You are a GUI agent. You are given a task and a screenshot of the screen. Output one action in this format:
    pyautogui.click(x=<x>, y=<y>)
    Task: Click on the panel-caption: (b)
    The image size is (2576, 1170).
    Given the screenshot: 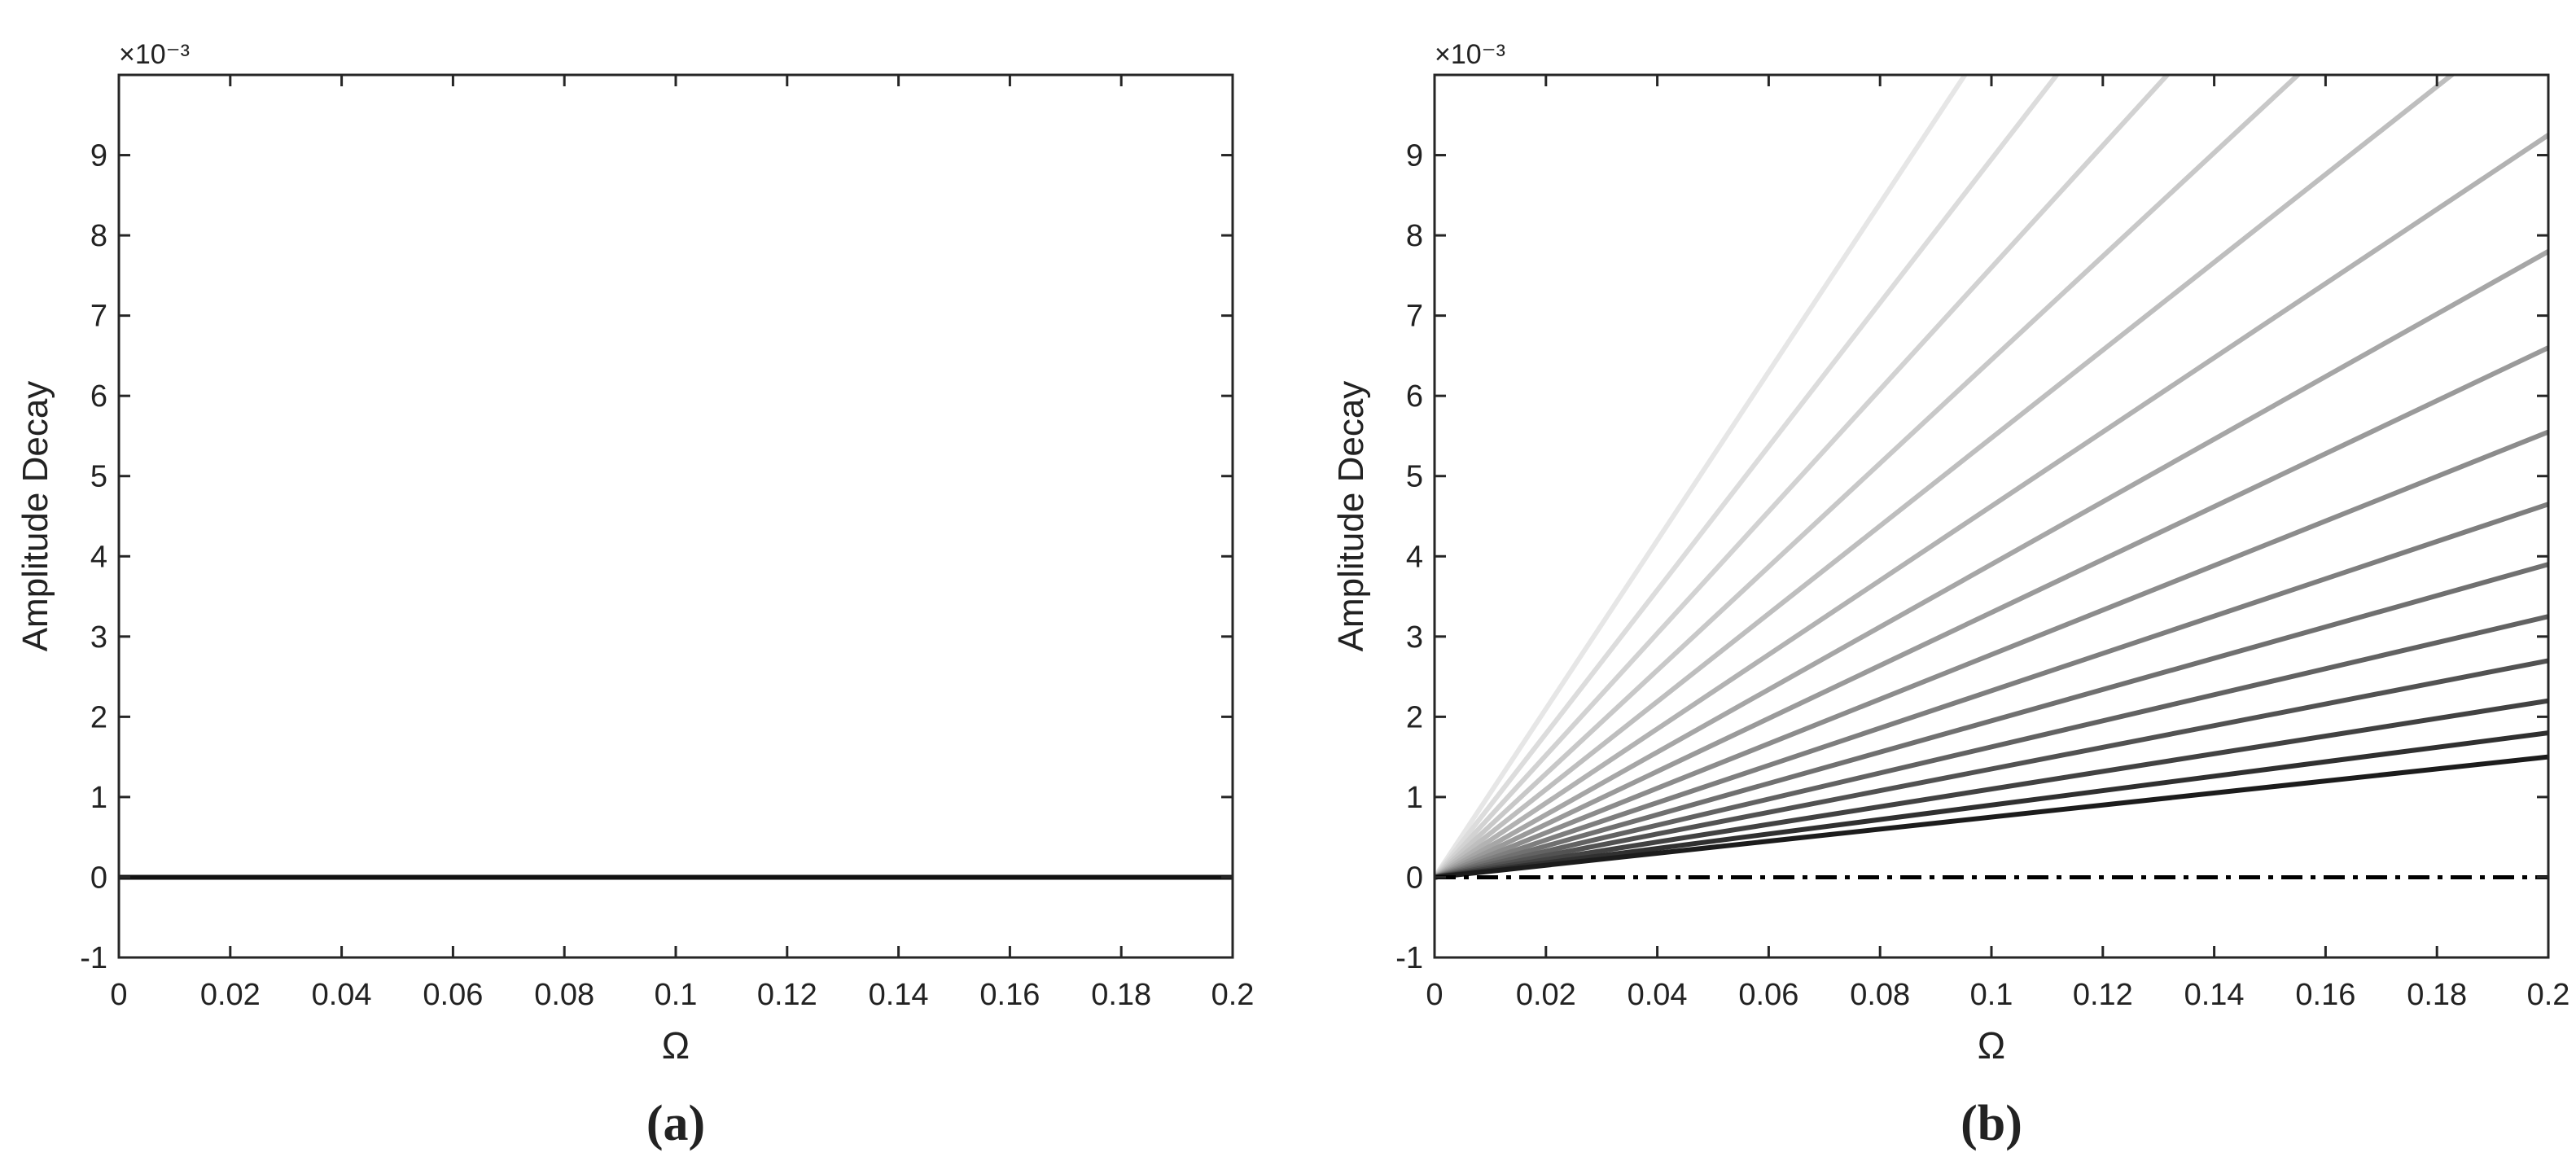 What is the action you would take?
    pyautogui.click(x=1991, y=1123)
    